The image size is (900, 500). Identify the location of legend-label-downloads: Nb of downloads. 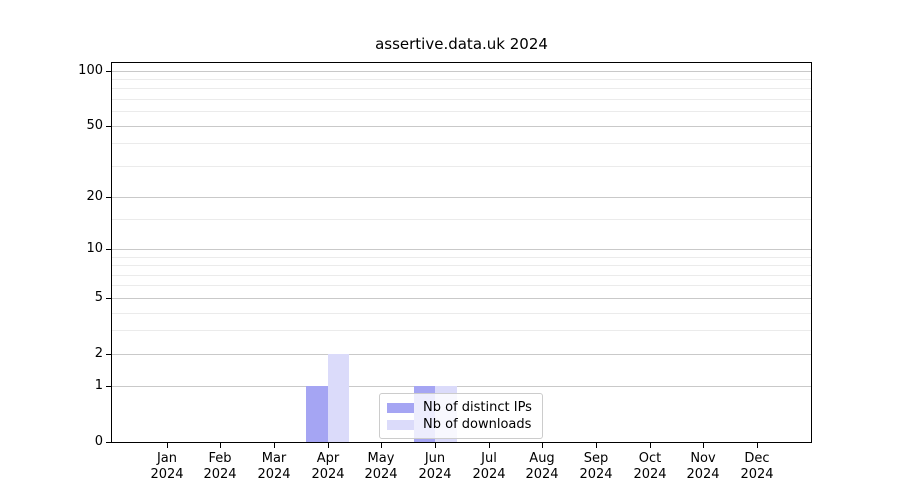
(477, 424).